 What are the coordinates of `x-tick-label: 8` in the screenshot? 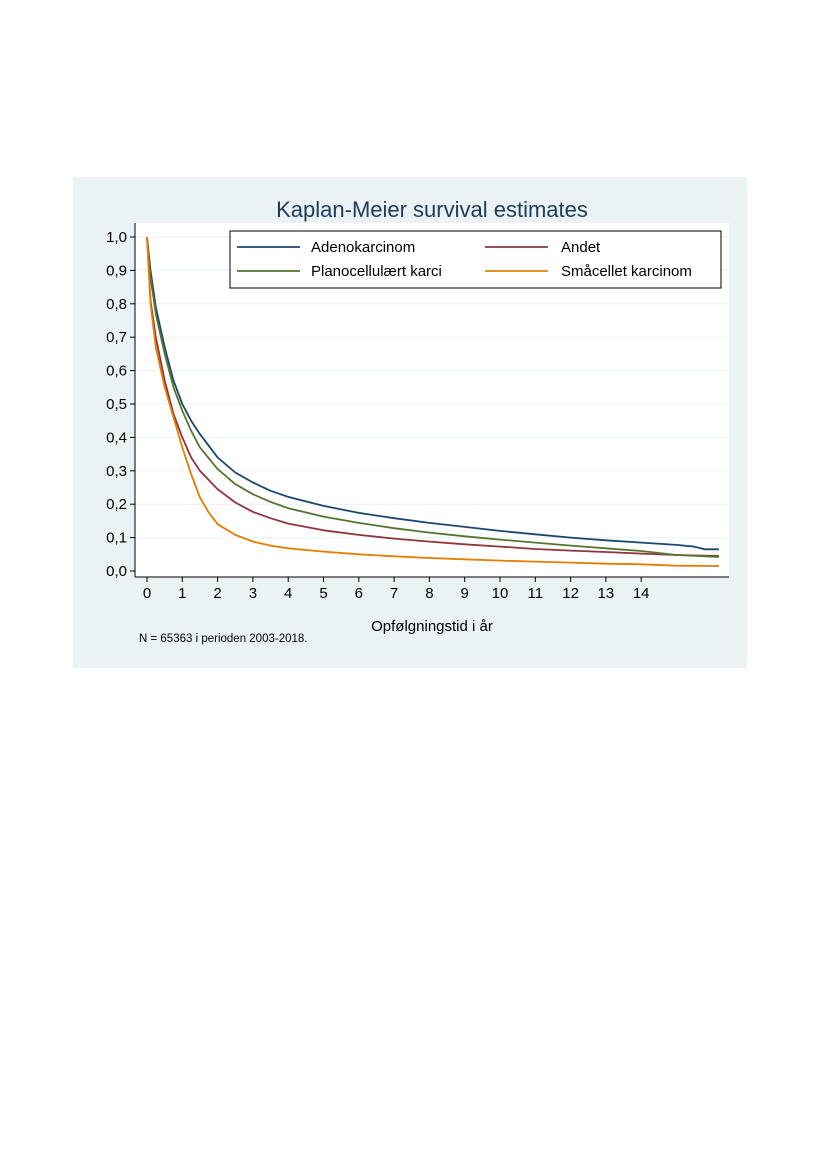 It's located at (429, 593).